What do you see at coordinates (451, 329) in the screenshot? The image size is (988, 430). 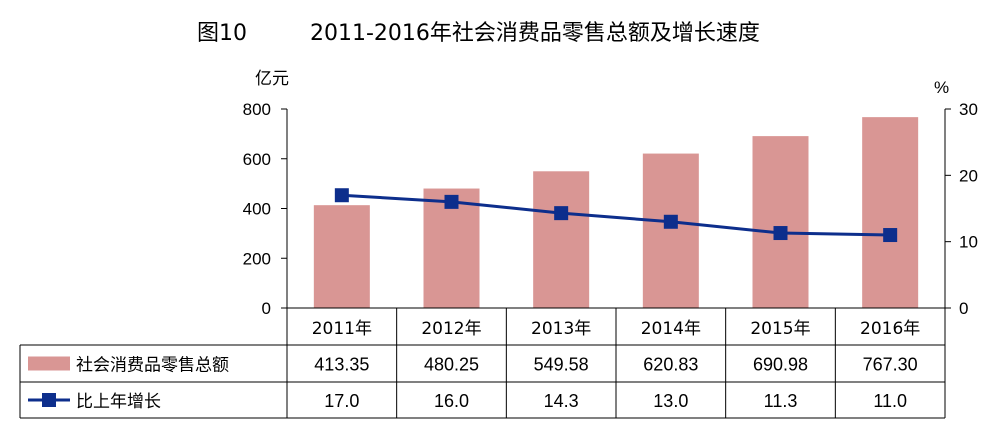 I see `category-label-1: 2012年` at bounding box center [451, 329].